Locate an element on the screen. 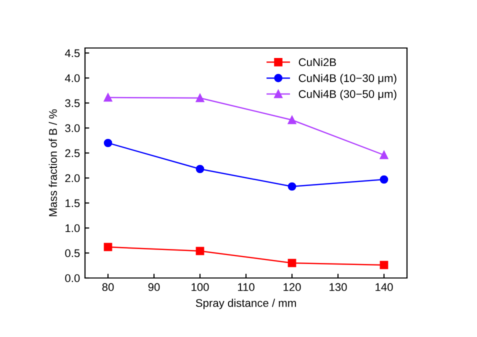 This screenshot has height=337, width=477. y-tick-label: 3.5 is located at coordinates (72, 103).